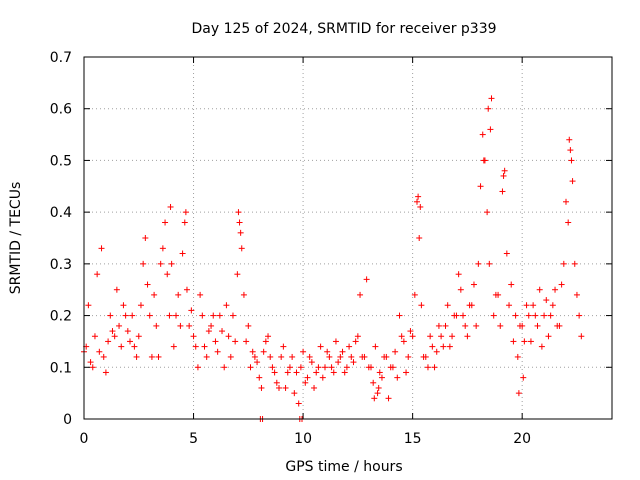 This screenshot has height=480, width=640. What do you see at coordinates (84, 439) in the screenshot?
I see `x-tick-label: 0` at bounding box center [84, 439].